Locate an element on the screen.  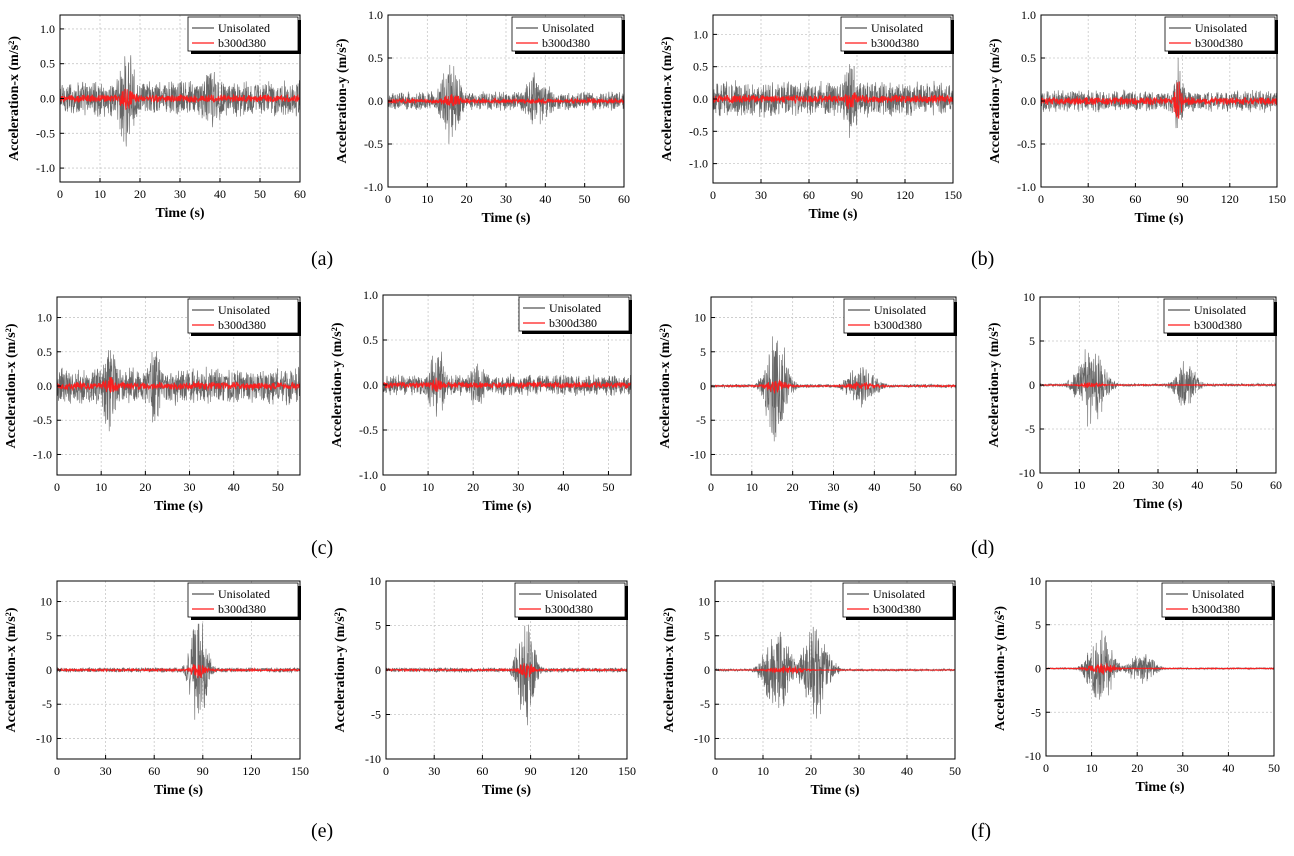
panel-label-f: (f) is located at coordinates (981, 831).